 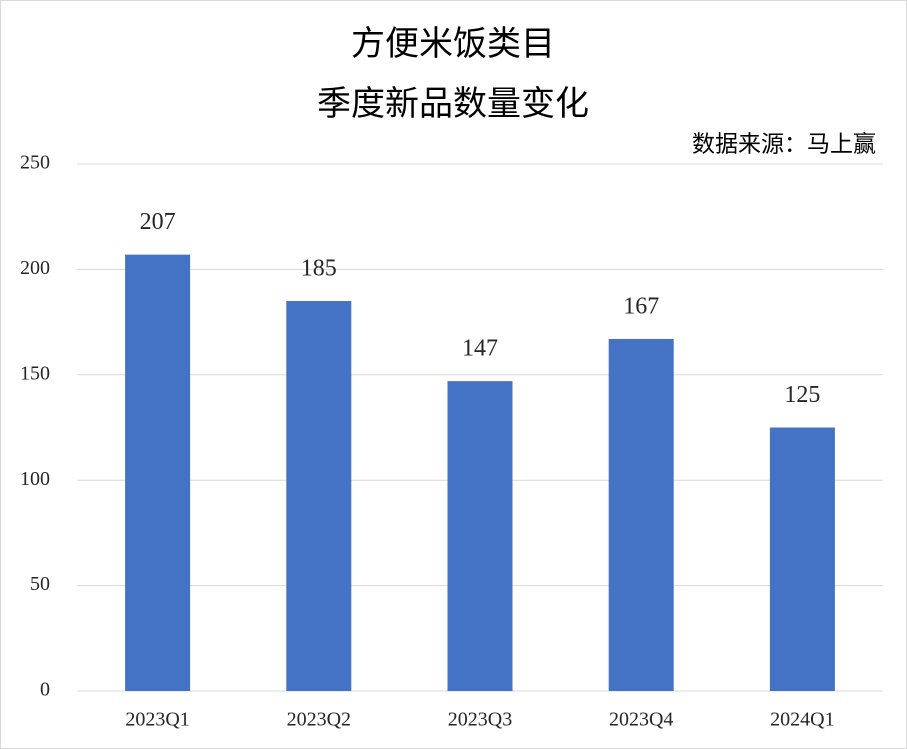 What do you see at coordinates (802, 720) in the screenshot?
I see `x-tick-label: 2024Q1` at bounding box center [802, 720].